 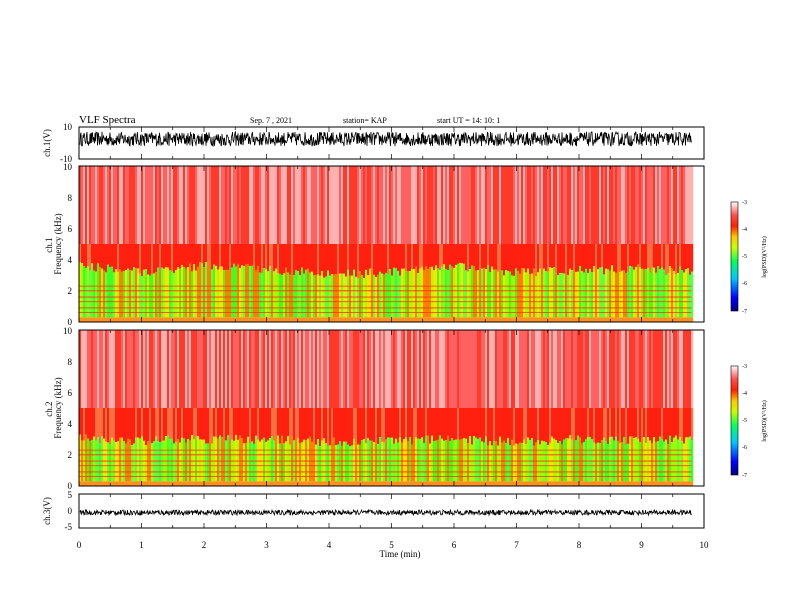 What do you see at coordinates (764, 420) in the screenshot?
I see `ch2-colorbar-label: log(PSD)(V²/Hz)` at bounding box center [764, 420].